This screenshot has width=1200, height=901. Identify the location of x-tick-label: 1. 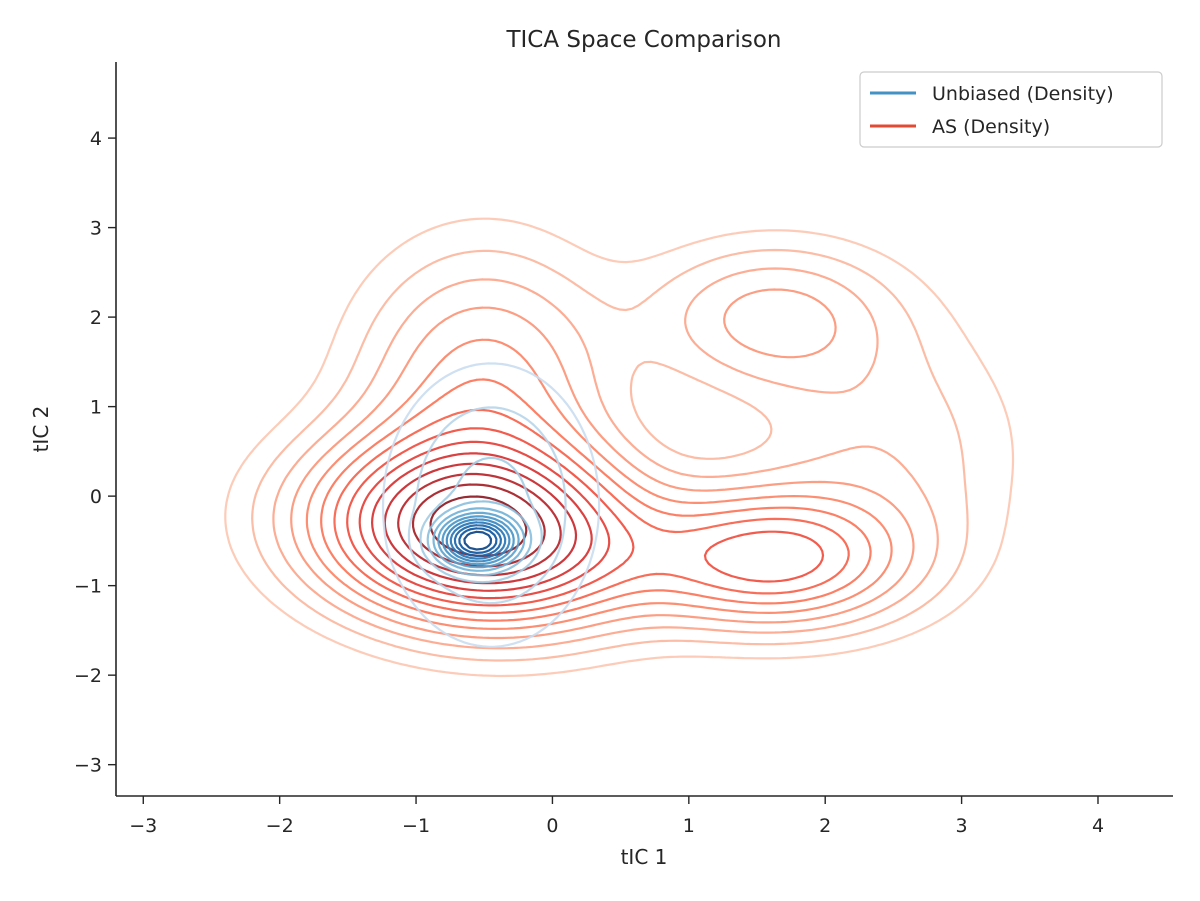
(689, 826).